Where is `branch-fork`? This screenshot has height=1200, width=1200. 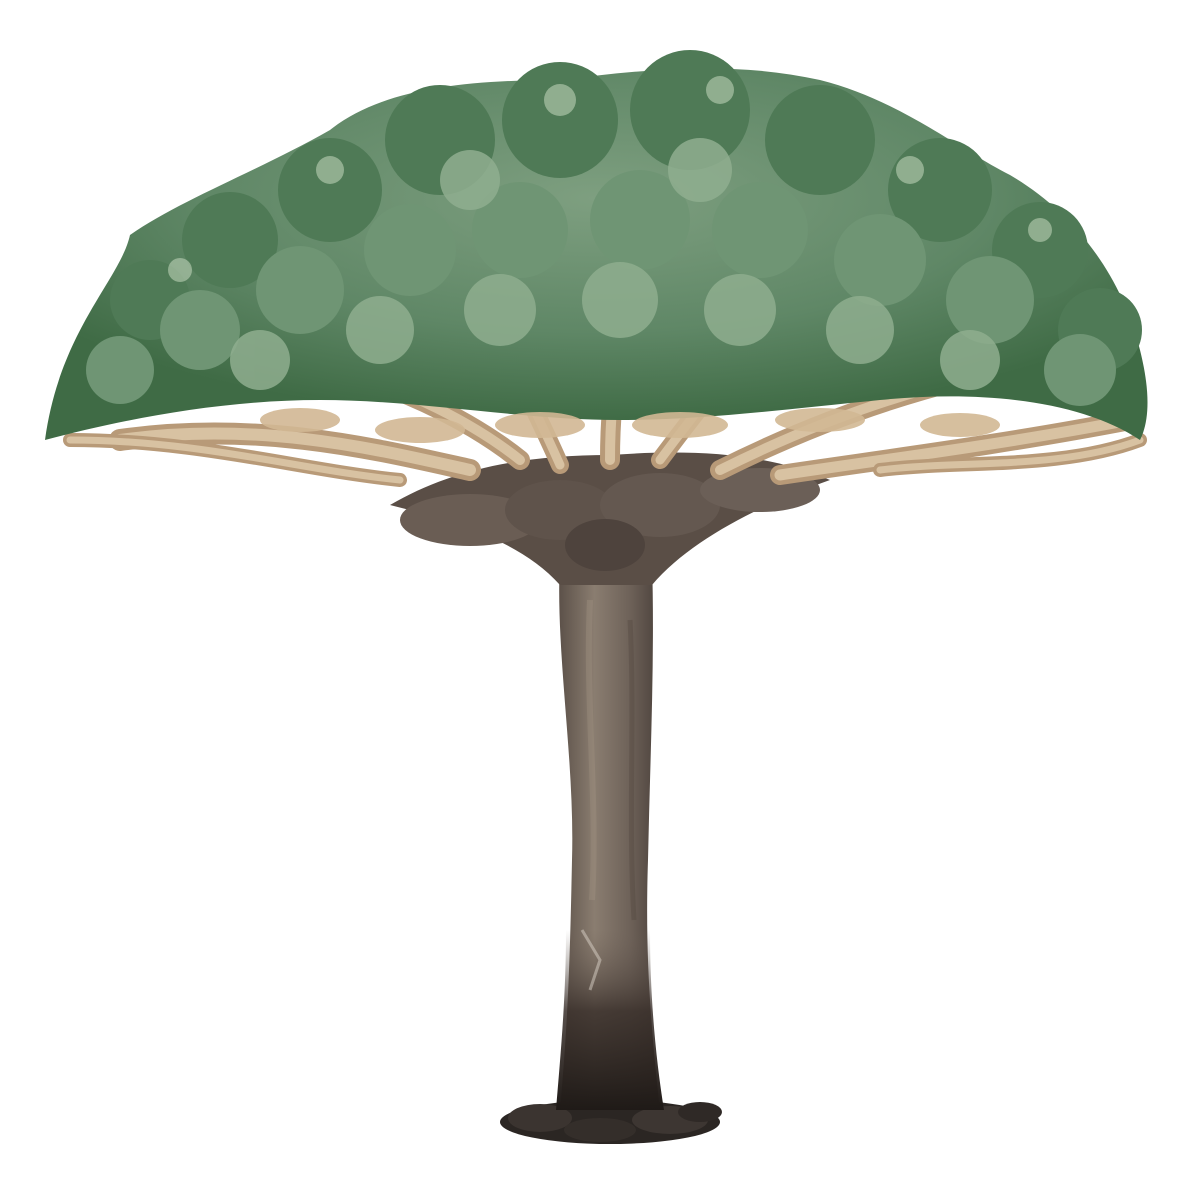 branch-fork is located at coordinates (610, 518).